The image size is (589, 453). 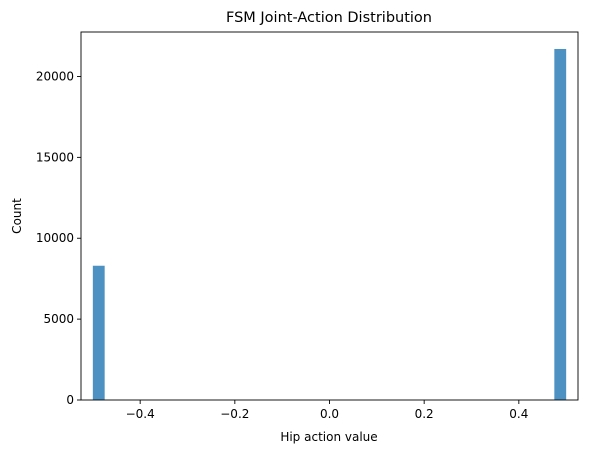 What do you see at coordinates (70, 400) in the screenshot?
I see `y-tick-label: 0` at bounding box center [70, 400].